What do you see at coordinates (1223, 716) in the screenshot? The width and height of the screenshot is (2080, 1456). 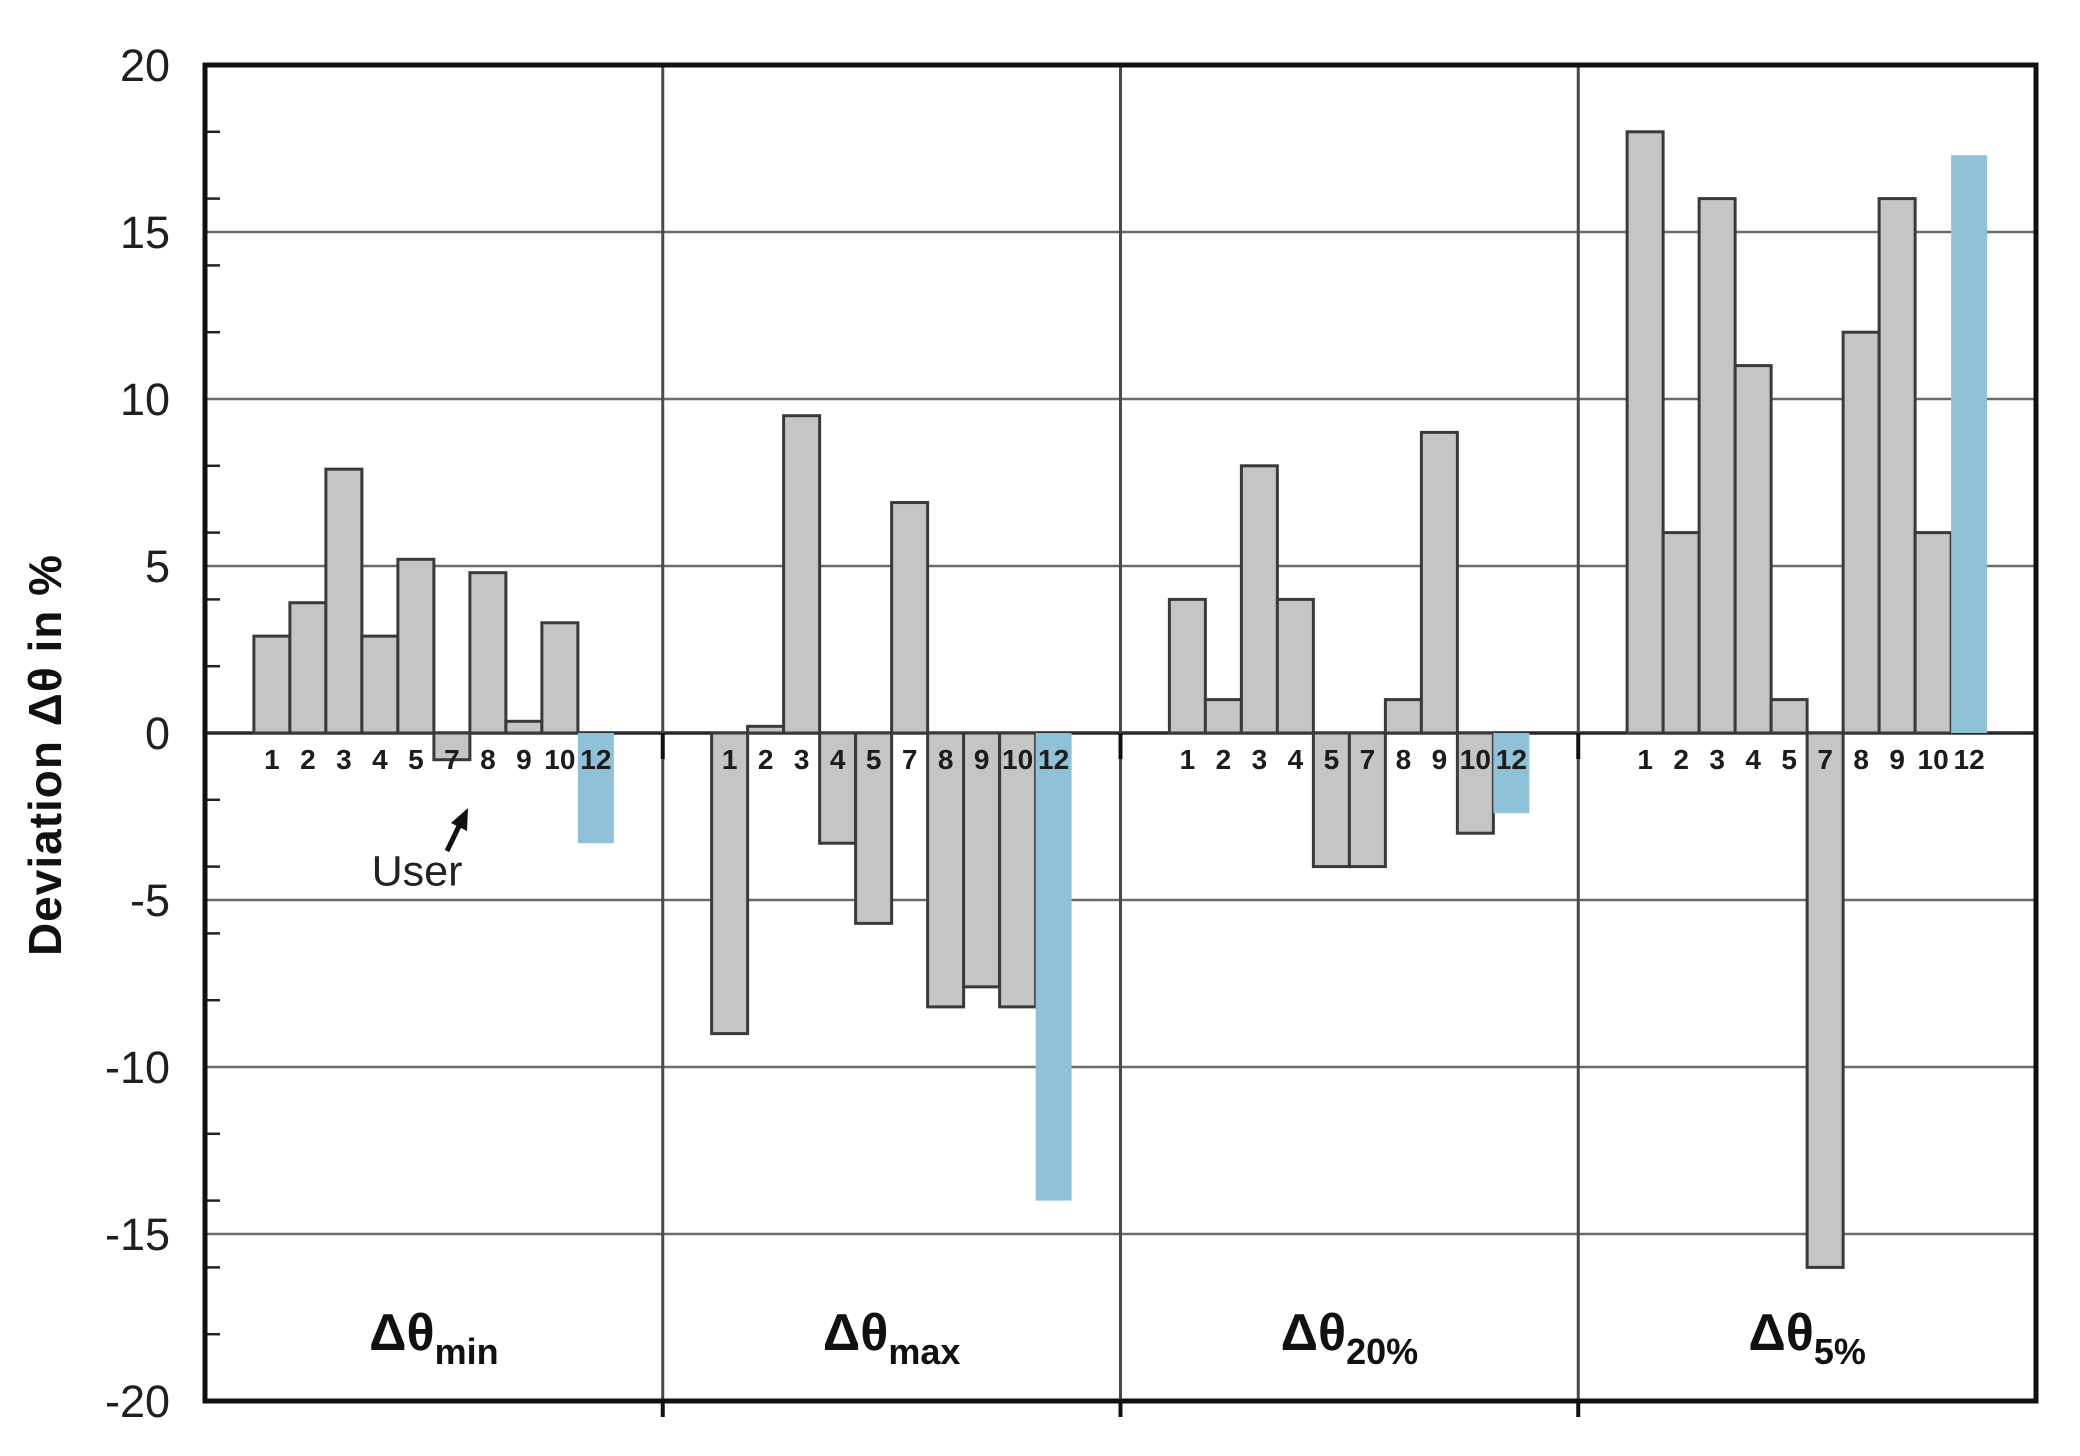 I see `bar-20%-2` at bounding box center [1223, 716].